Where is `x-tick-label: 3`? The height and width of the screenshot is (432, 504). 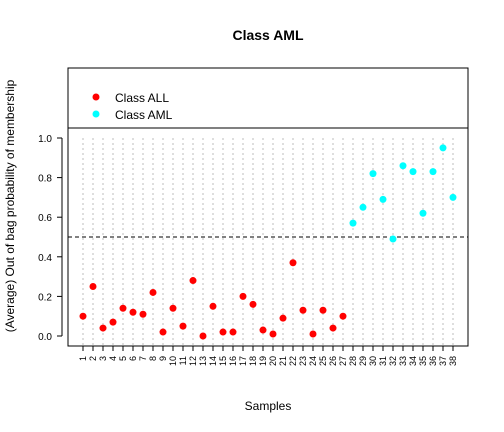 x-tick-label: 3 is located at coordinates (103, 358).